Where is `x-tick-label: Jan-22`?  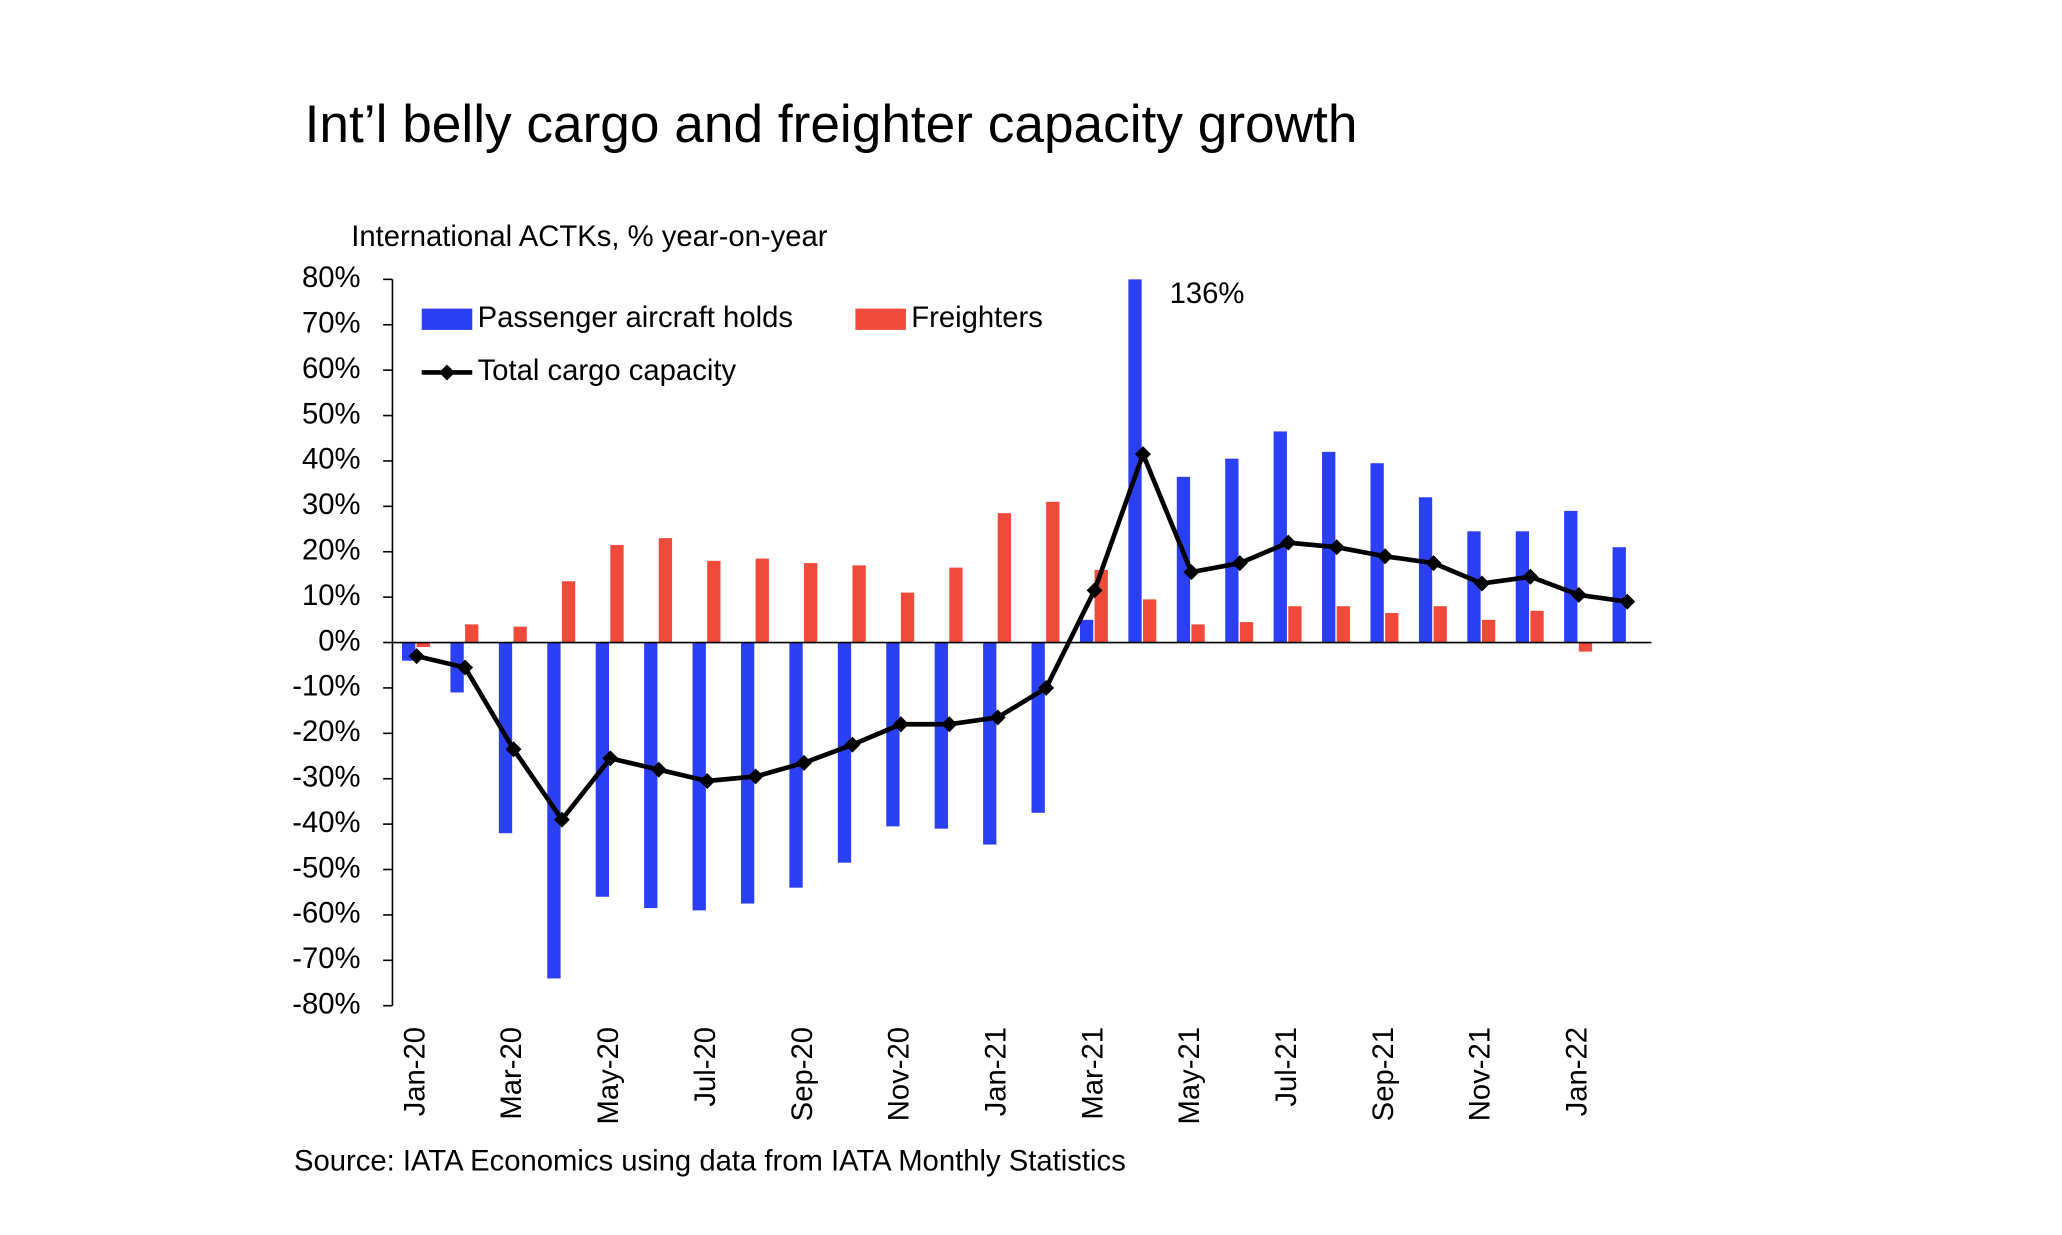
x-tick-label: Jan-22 is located at coordinates (1578, 1071).